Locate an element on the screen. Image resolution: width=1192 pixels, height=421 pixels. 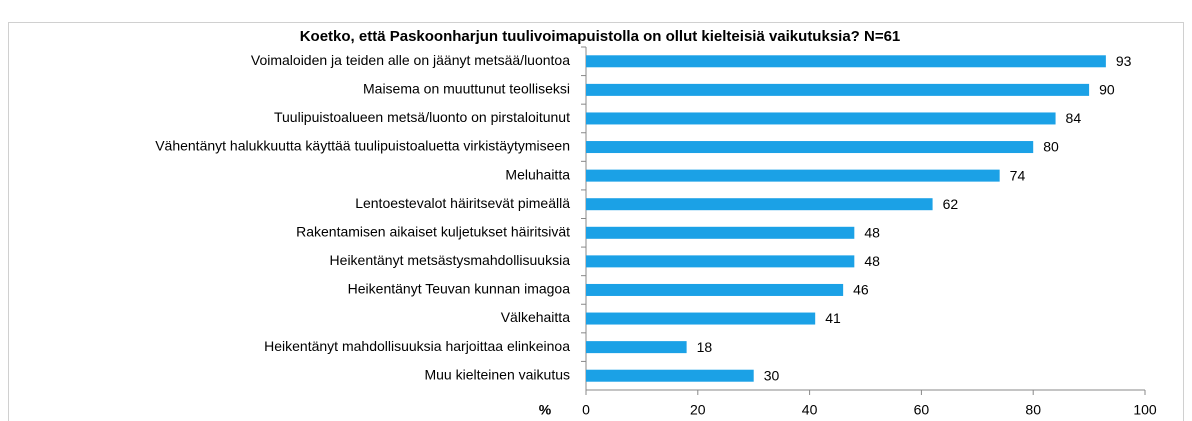
value-label: 41 is located at coordinates (833, 318).